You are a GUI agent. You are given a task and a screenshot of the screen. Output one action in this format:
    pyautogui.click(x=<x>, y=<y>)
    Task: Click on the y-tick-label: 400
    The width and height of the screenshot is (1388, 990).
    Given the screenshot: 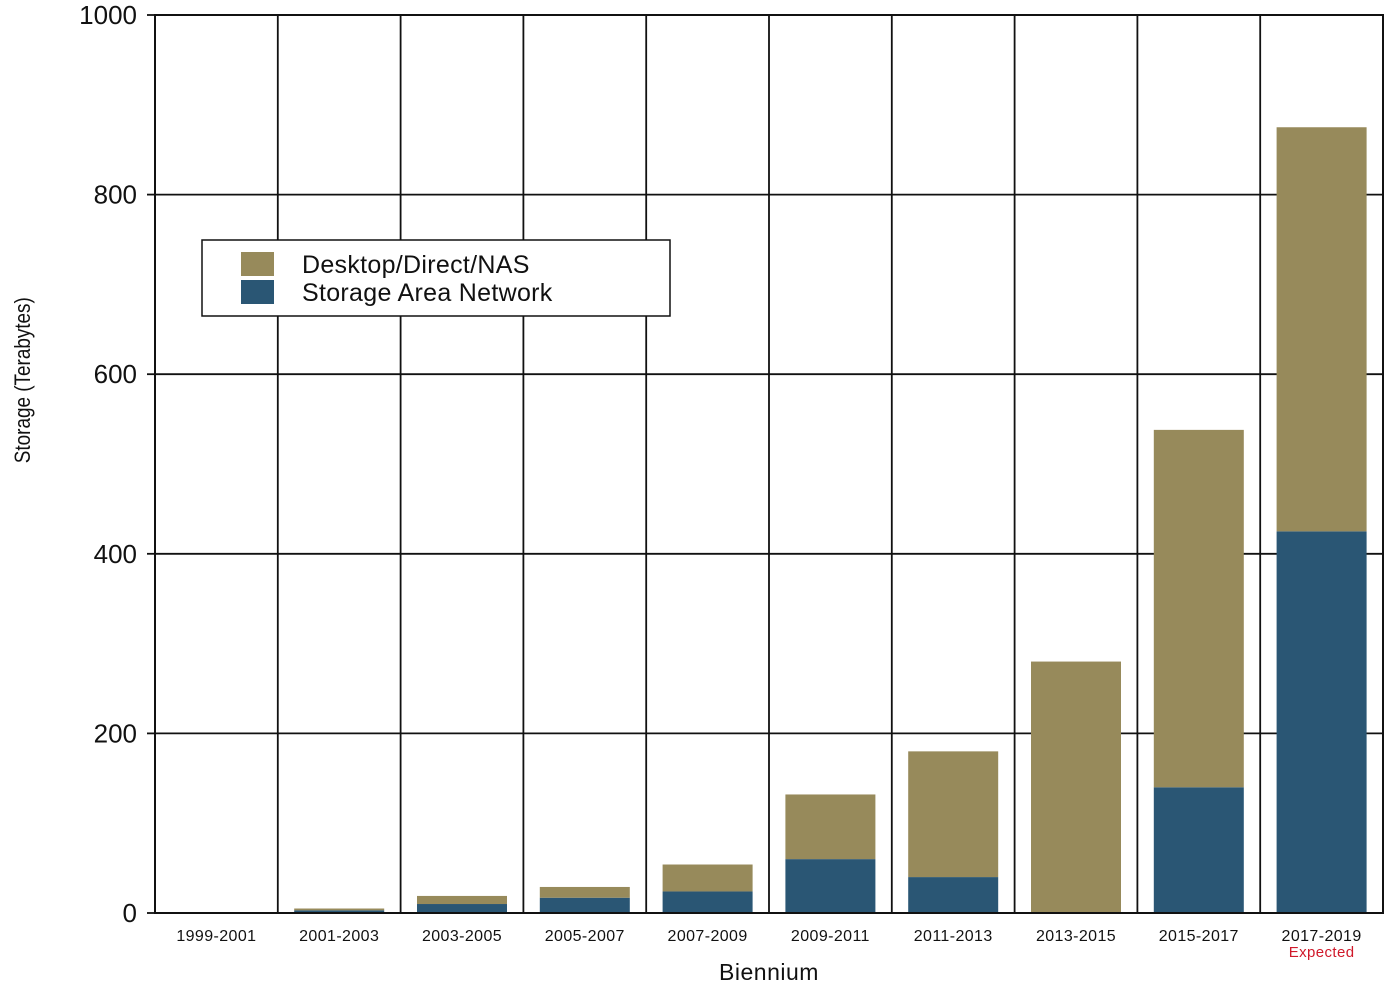 What is the action you would take?
    pyautogui.click(x=115, y=554)
    